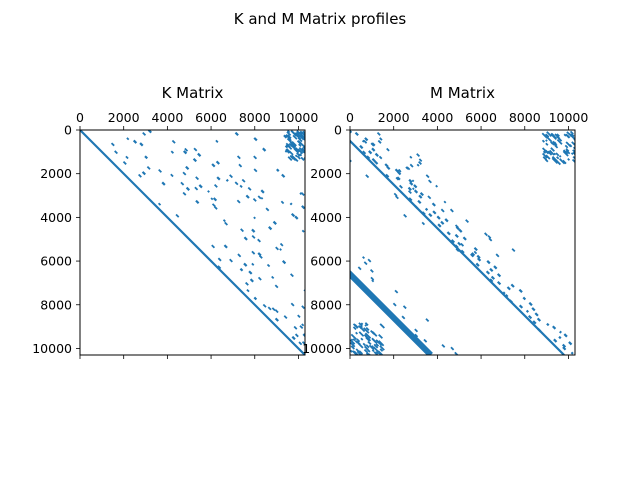 The height and width of the screenshot is (480, 640). I want to click on m-matrix-y-tick-label: 4000, so click(326, 217).